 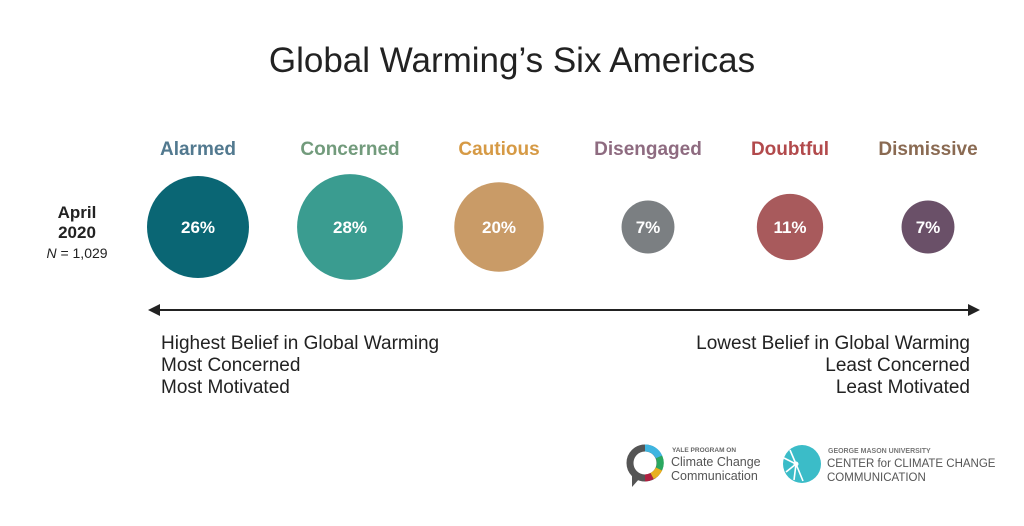 What do you see at coordinates (876, 478) in the screenshot?
I see `gmu-logo-line2: COMMUNICATION` at bounding box center [876, 478].